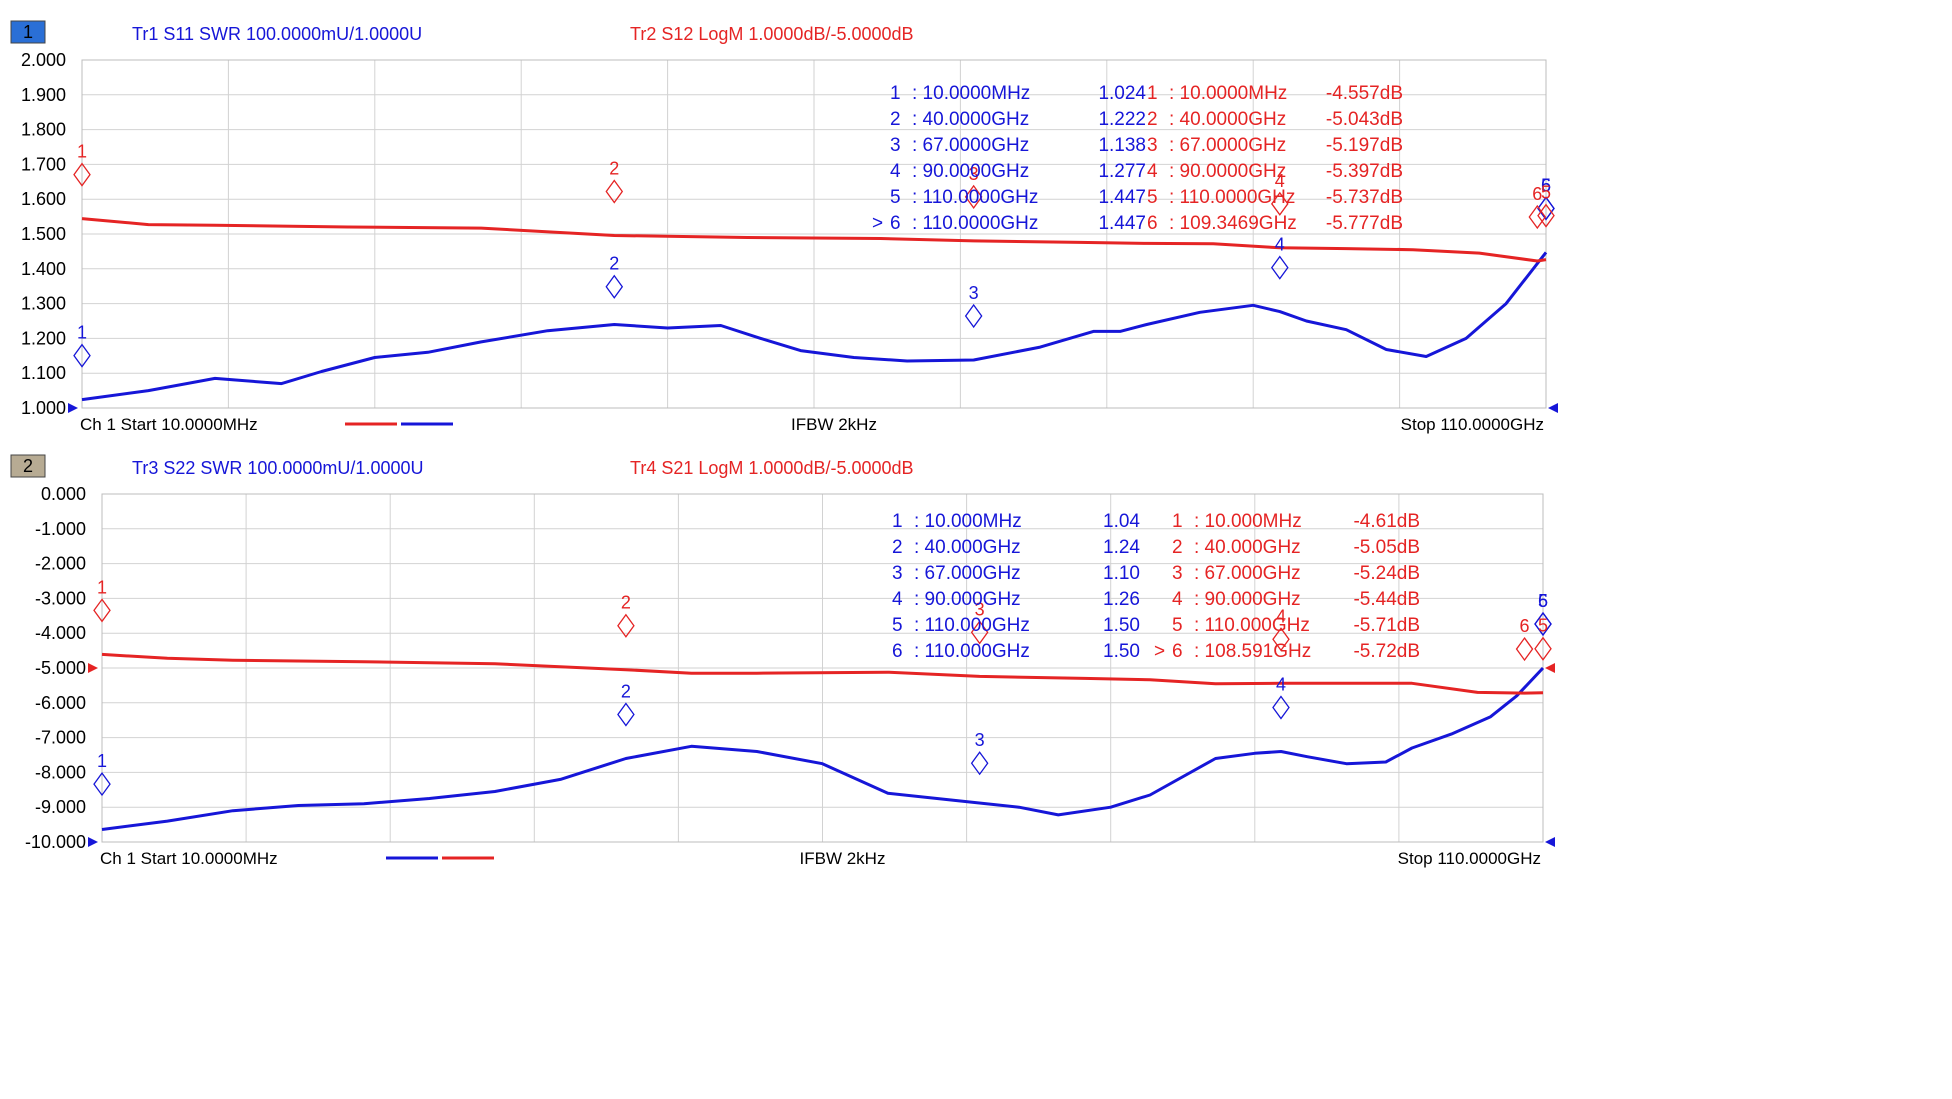  Describe the element at coordinates (169, 424) in the screenshot. I see `footer-start: Ch 1 Start 10.0000MHz` at that location.